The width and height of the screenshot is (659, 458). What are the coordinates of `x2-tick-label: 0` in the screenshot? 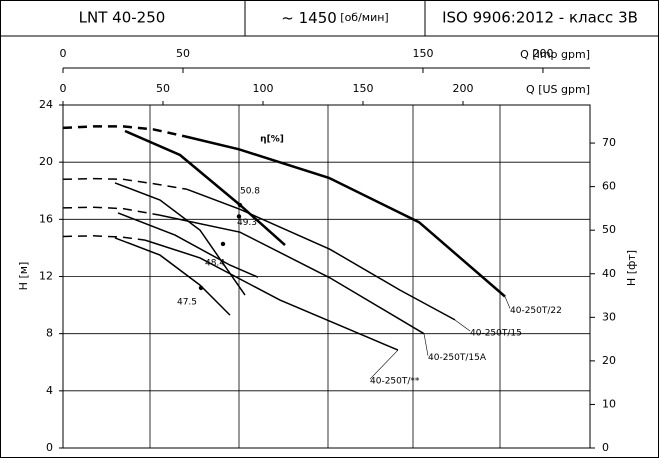 It's located at (63, 53).